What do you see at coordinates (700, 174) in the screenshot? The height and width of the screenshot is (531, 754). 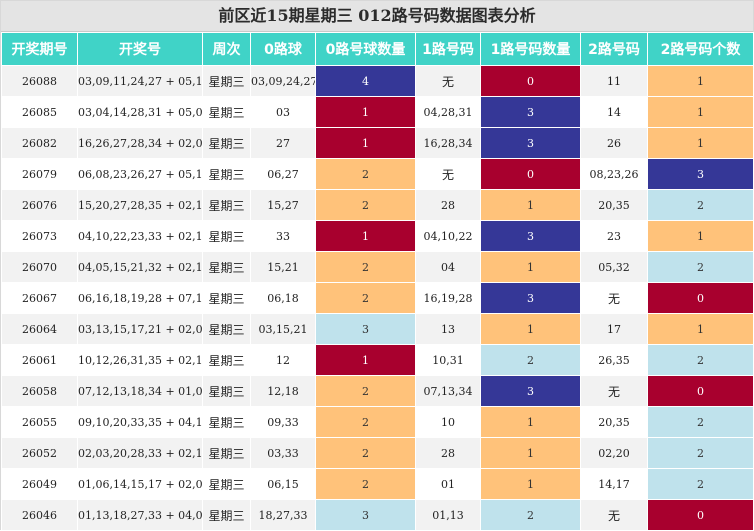 I see `cell-route2-count: 3` at bounding box center [700, 174].